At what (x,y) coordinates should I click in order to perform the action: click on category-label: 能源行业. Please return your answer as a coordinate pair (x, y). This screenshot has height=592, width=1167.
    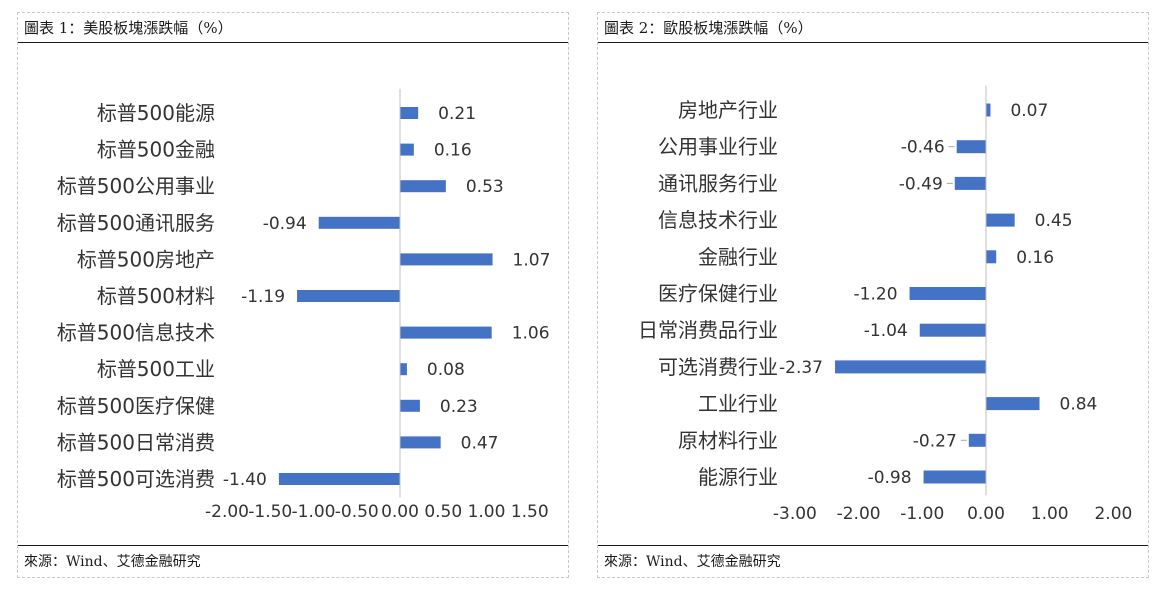
    Looking at the image, I should click on (738, 477).